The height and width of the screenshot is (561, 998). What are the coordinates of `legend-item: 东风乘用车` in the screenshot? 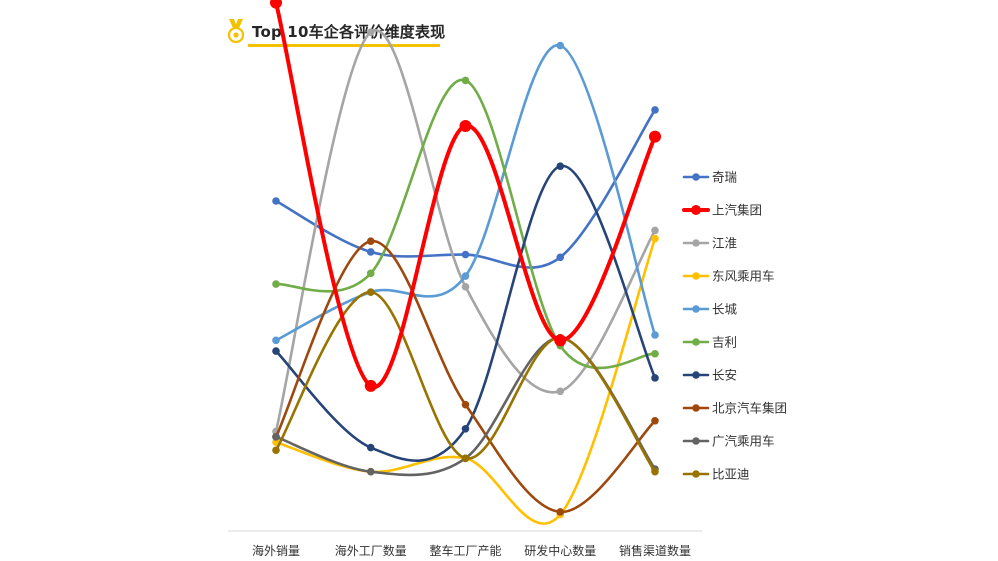 It's located at (728, 276).